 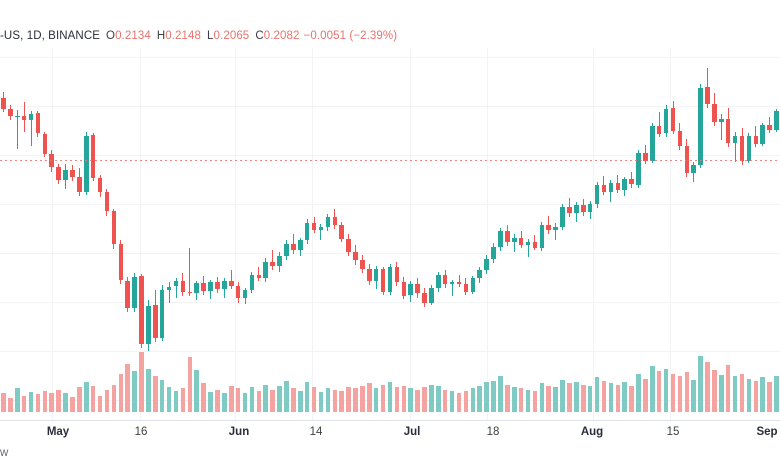 I want to click on tradingview-brand-label: w, so click(x=4, y=453).